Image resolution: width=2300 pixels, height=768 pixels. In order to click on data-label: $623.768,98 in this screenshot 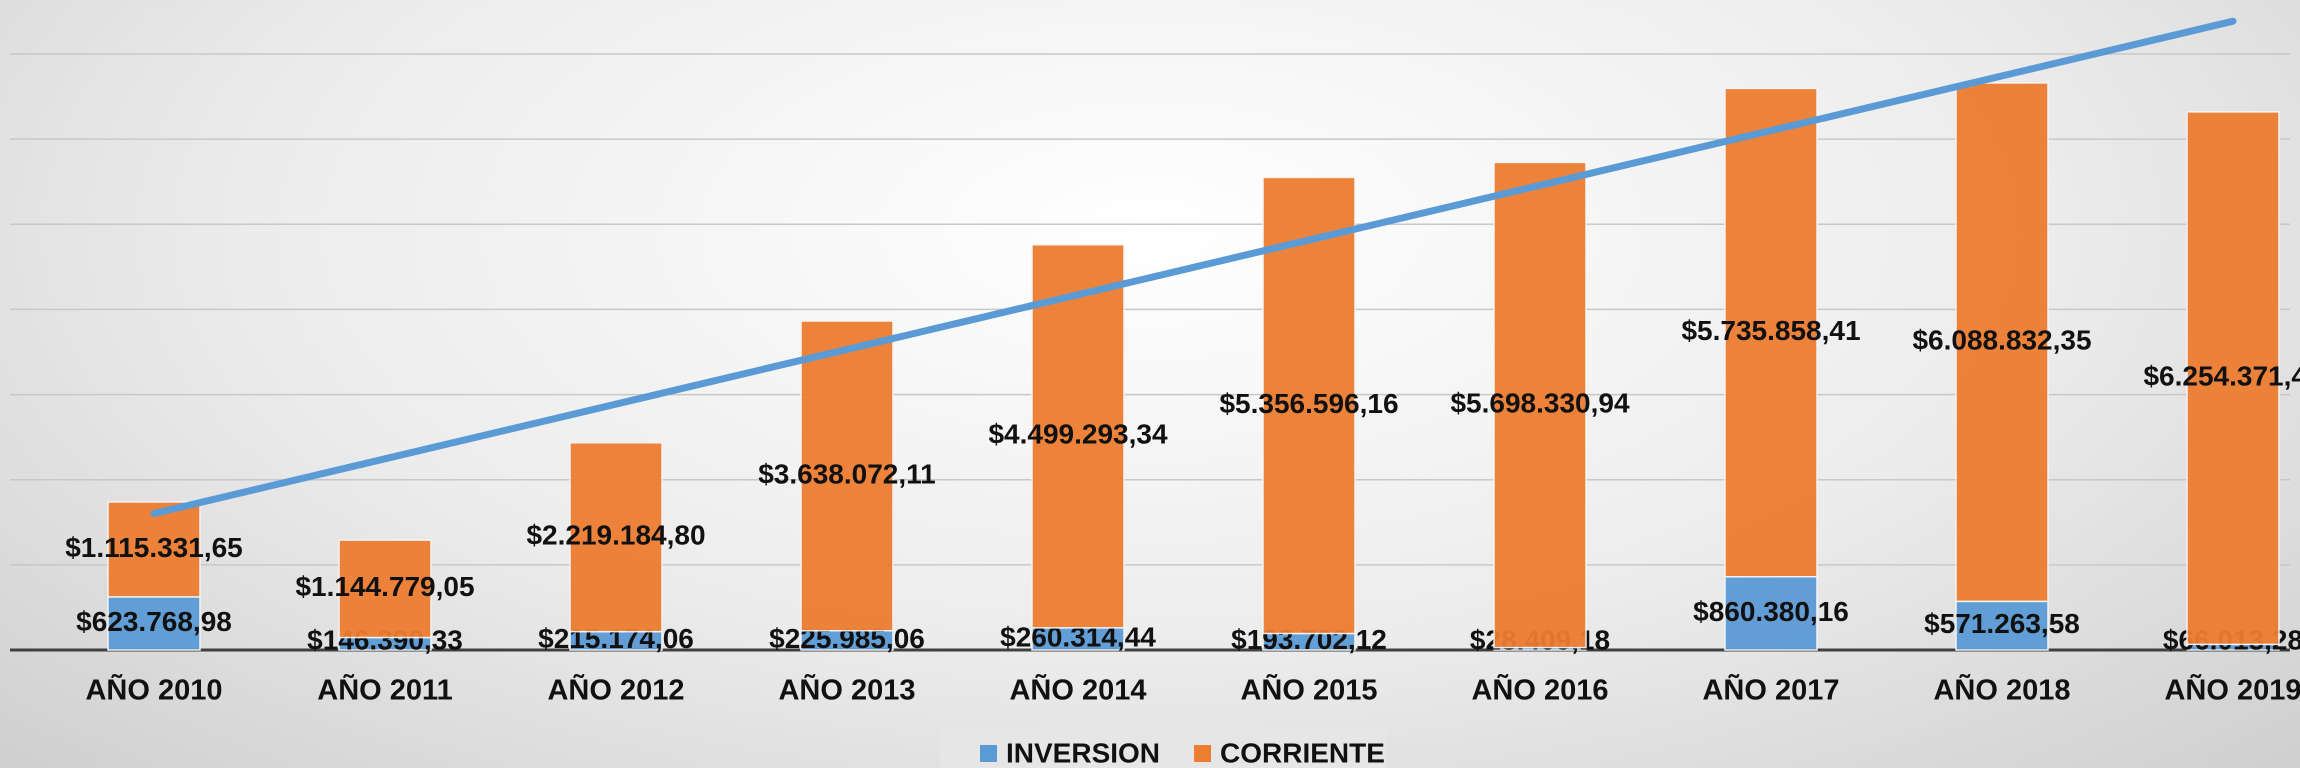, I will do `click(154, 621)`.